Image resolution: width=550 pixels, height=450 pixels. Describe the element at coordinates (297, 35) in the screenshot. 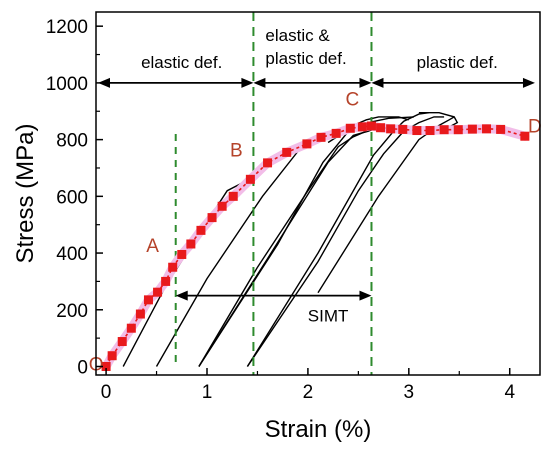

I see `region-label-elastic-plastic-line1: elastic &` at that location.